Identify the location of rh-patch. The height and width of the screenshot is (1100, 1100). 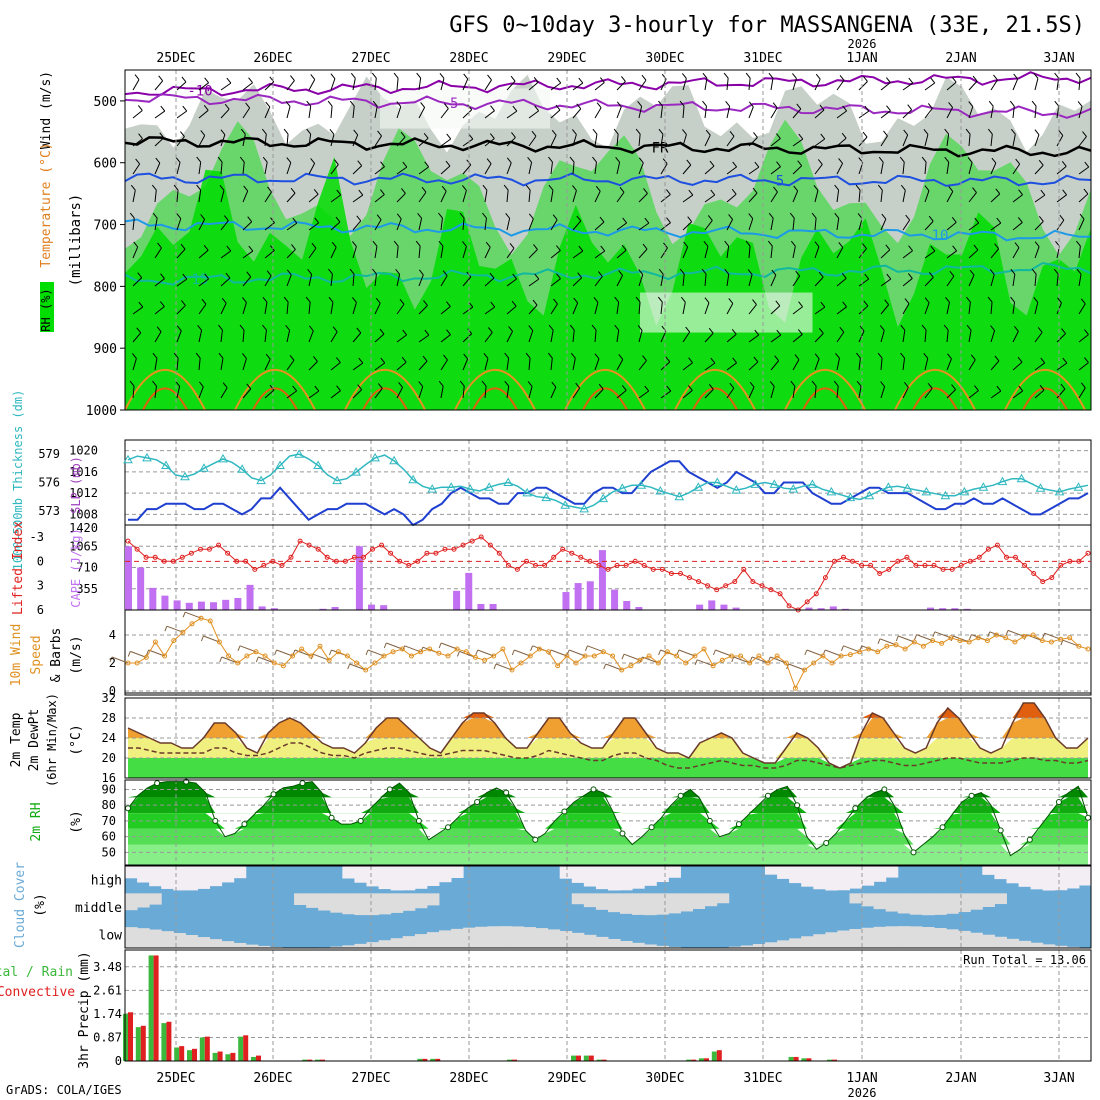
(284, 11).